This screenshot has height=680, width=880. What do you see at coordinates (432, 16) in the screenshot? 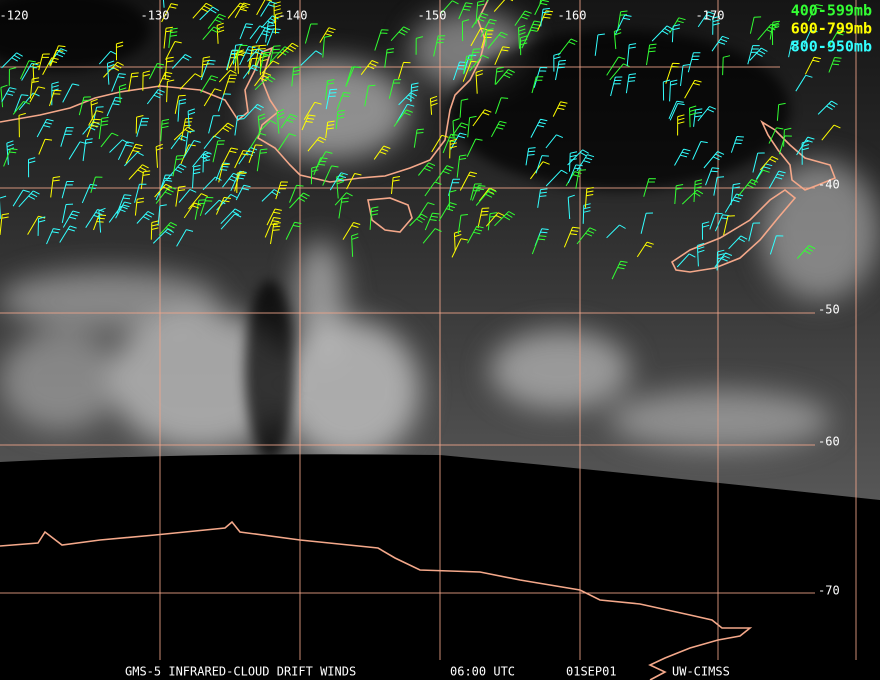
I see `longitude-label: -150` at bounding box center [432, 16].